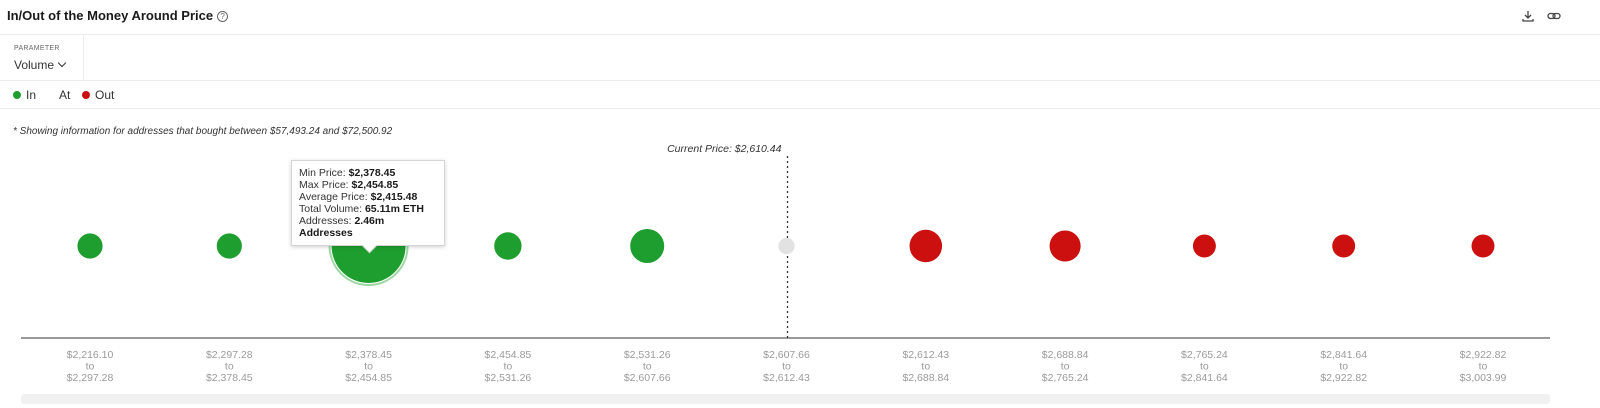 Image resolution: width=1600 pixels, height=408 pixels. I want to click on parameter-value: Volume, so click(34, 65).